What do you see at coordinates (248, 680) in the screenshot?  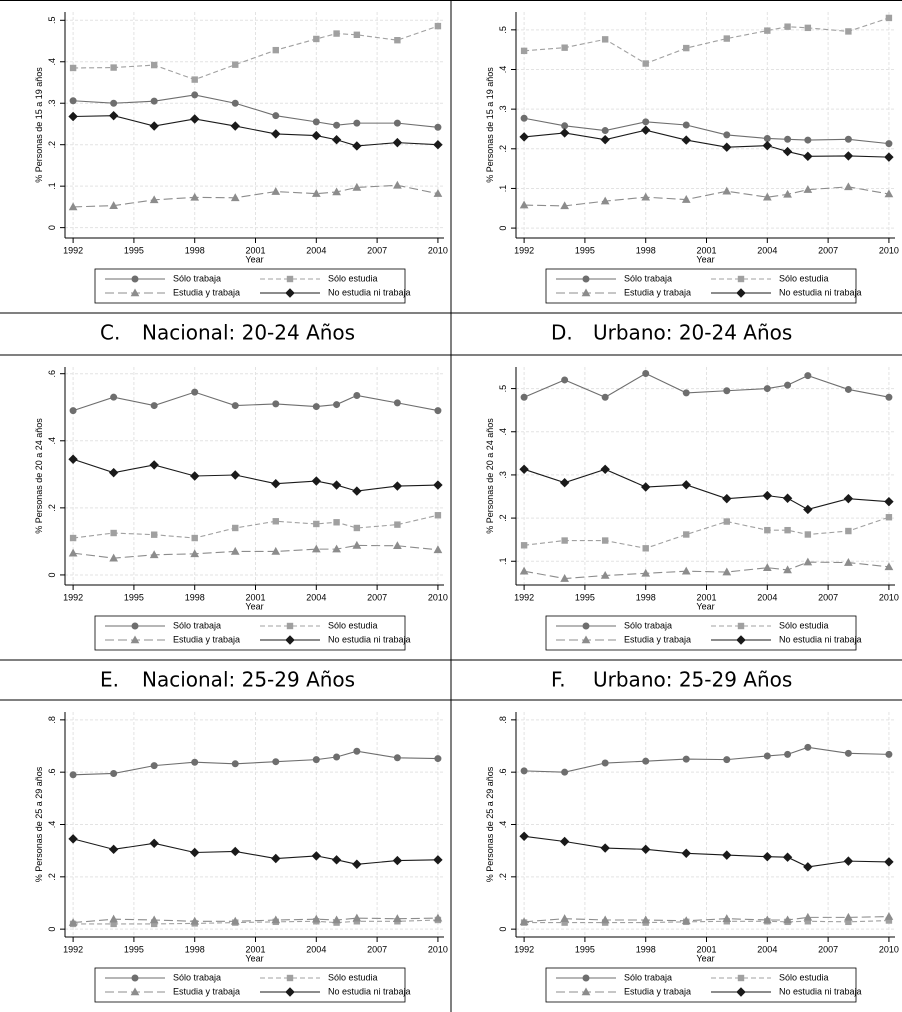 I see `chart-title: Nacional: 25-29 Años` at bounding box center [248, 680].